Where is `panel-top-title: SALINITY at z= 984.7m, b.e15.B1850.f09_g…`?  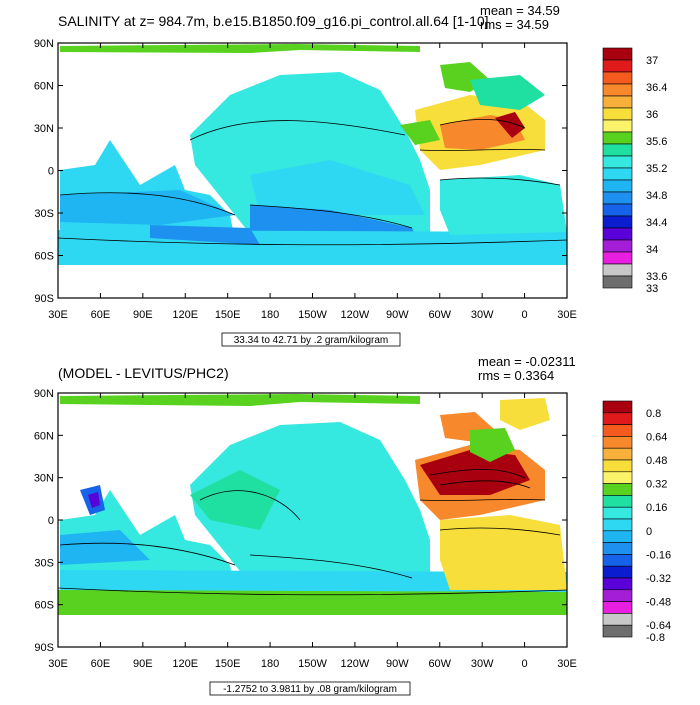
panel-top-title: SALINITY at z= 984.7m, b.e15.B1850.f09_g… is located at coordinates (273, 21).